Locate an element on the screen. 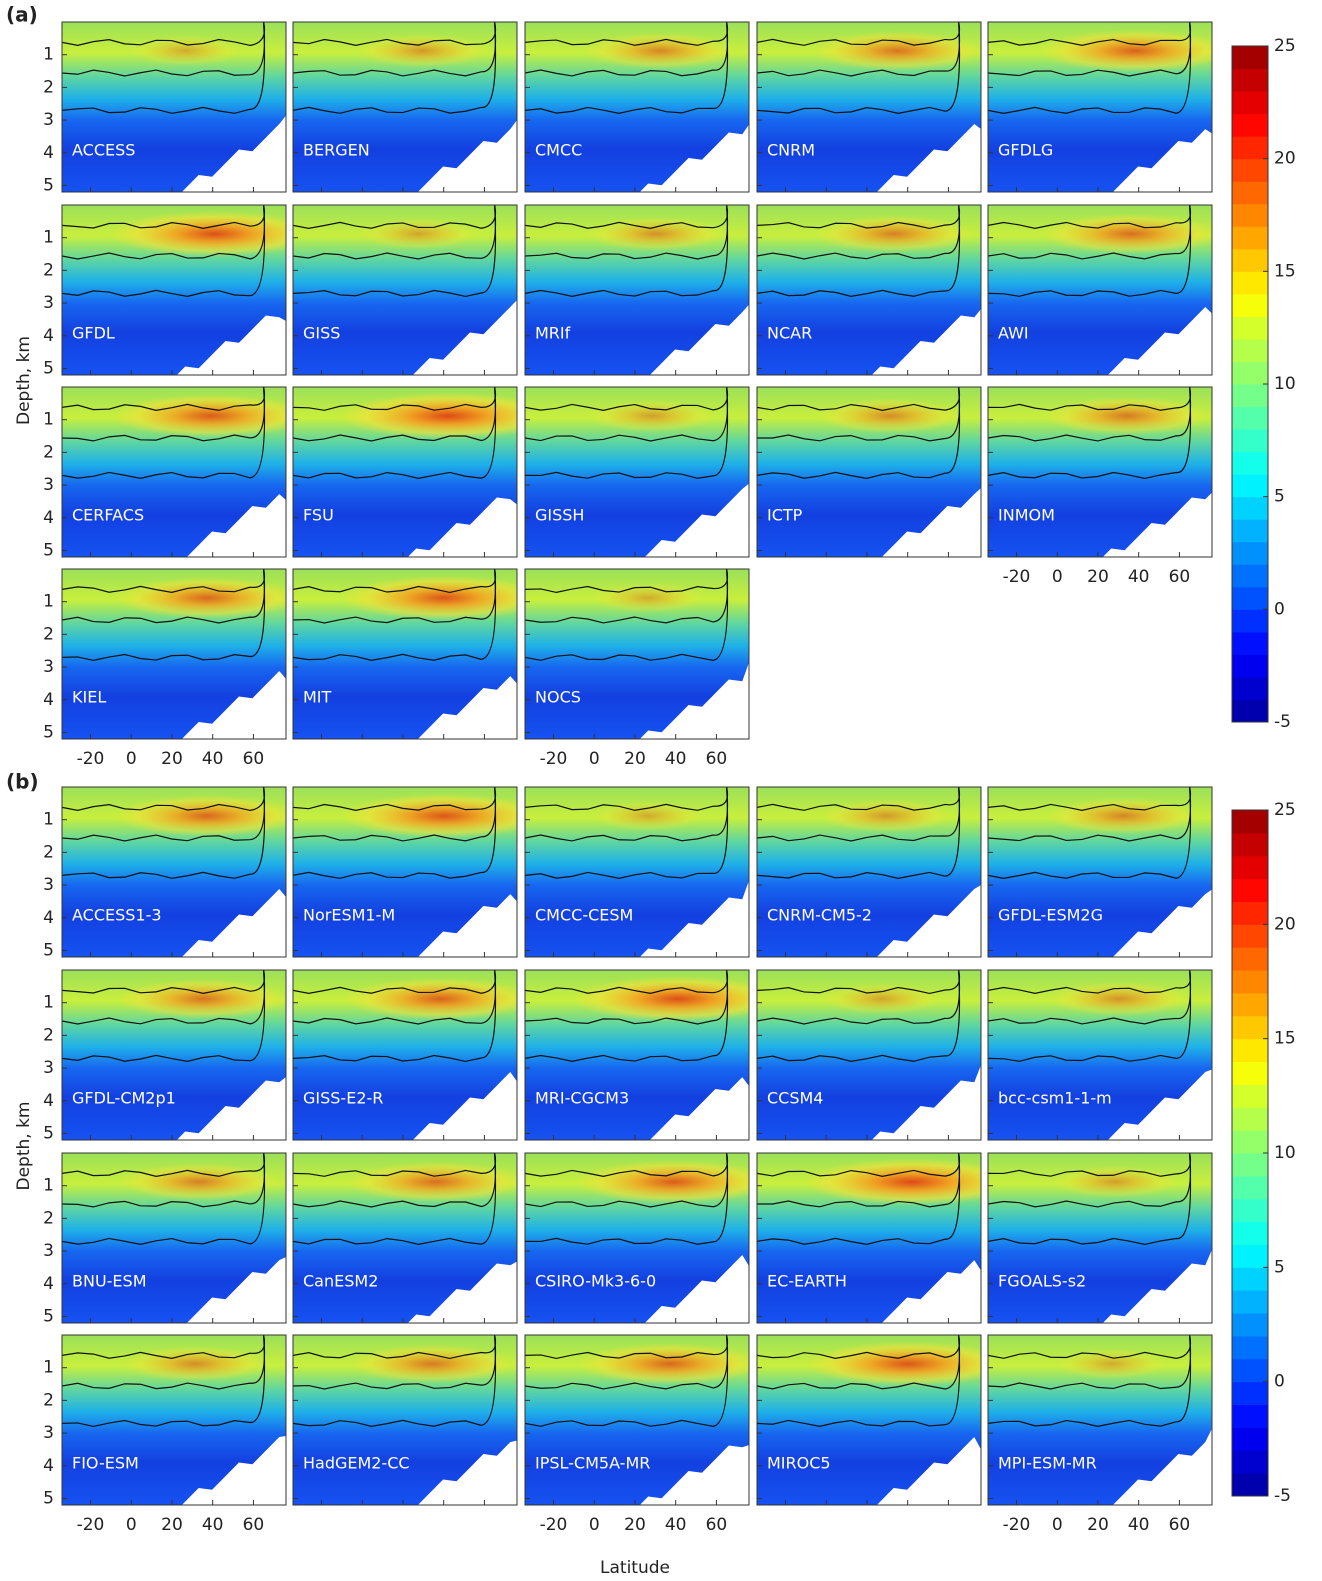 The height and width of the screenshot is (1581, 1322). x-tick-label: 40 is located at coordinates (213, 1525).